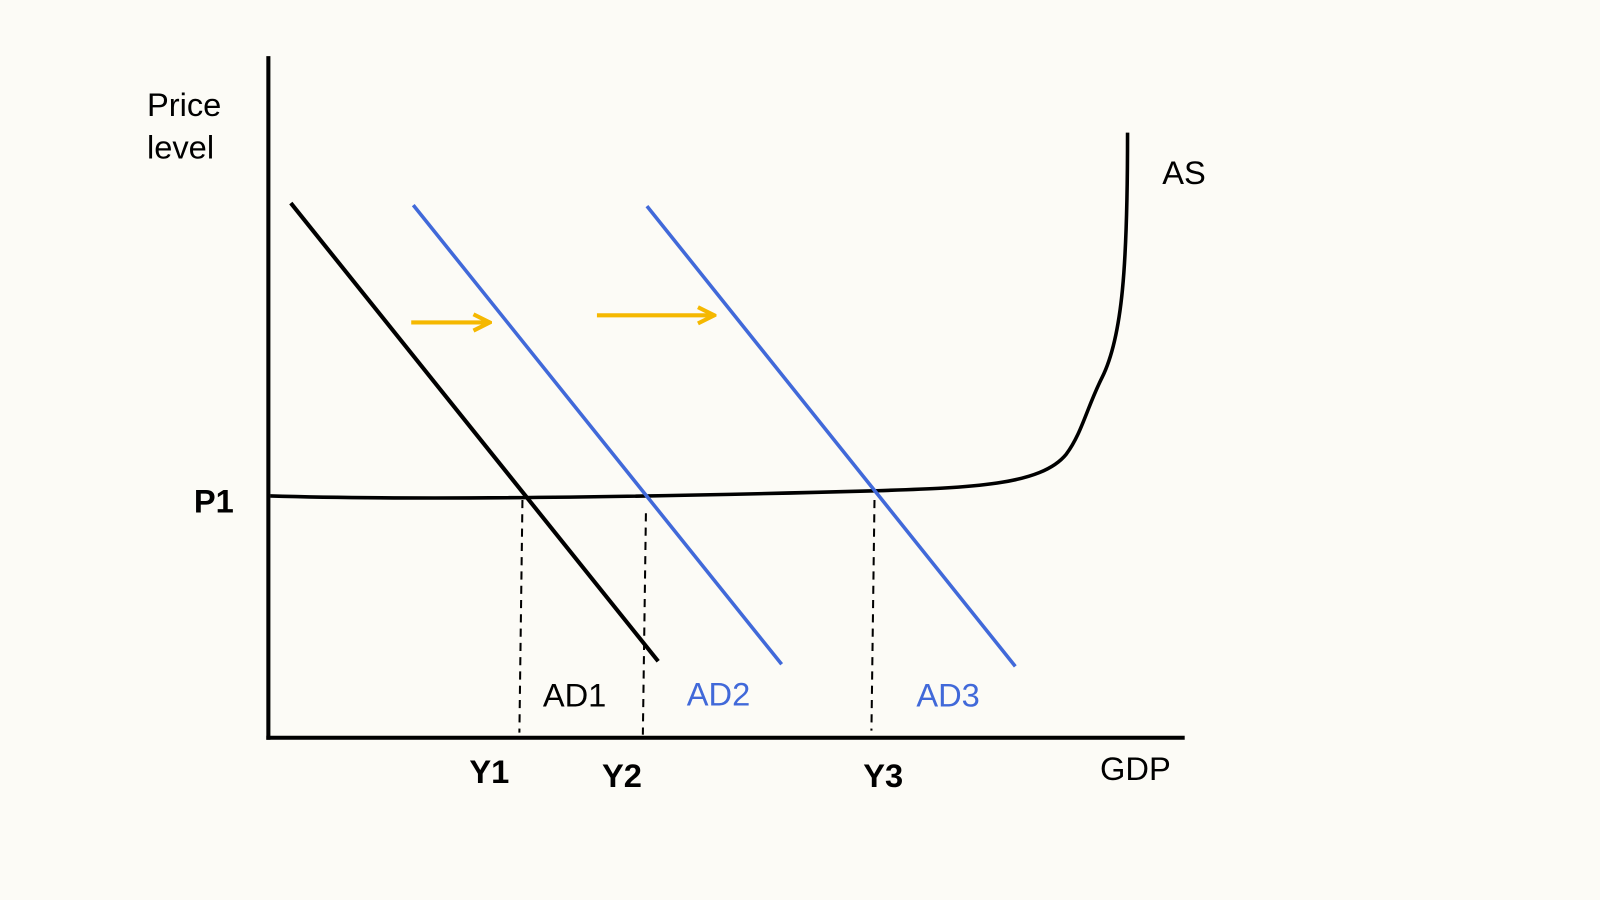 The width and height of the screenshot is (1600, 900). Describe the element at coordinates (184, 104) in the screenshot. I see `y-axis-label: Price` at that location.